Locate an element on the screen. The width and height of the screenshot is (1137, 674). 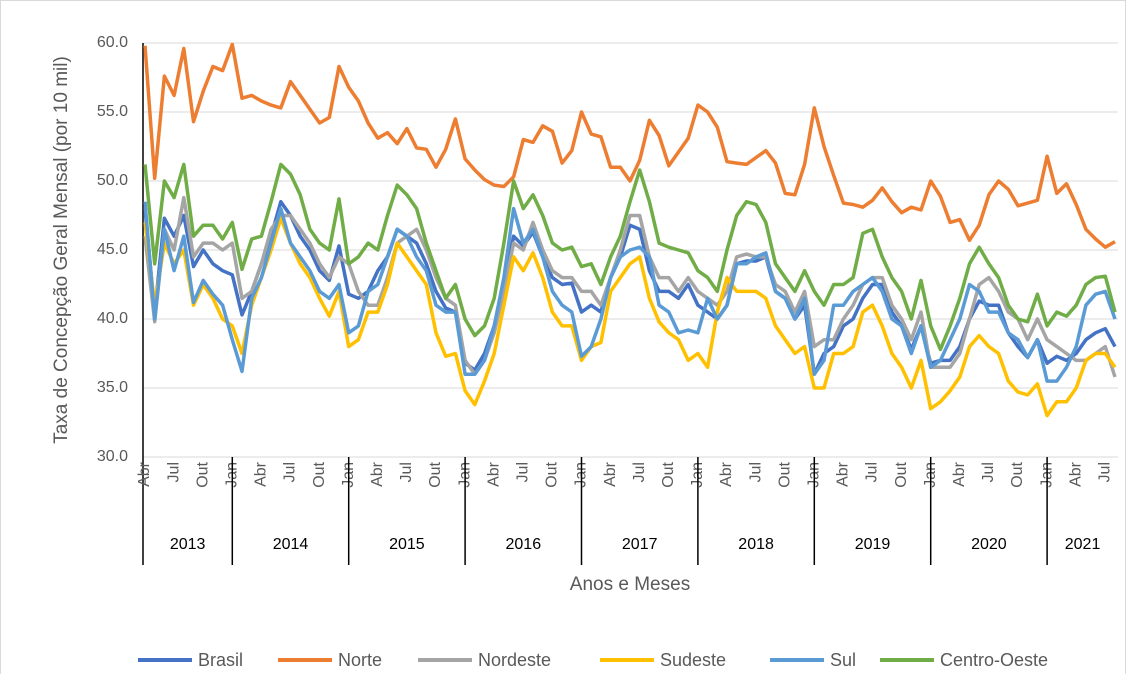
legend-label: Nordeste is located at coordinates (514, 660).